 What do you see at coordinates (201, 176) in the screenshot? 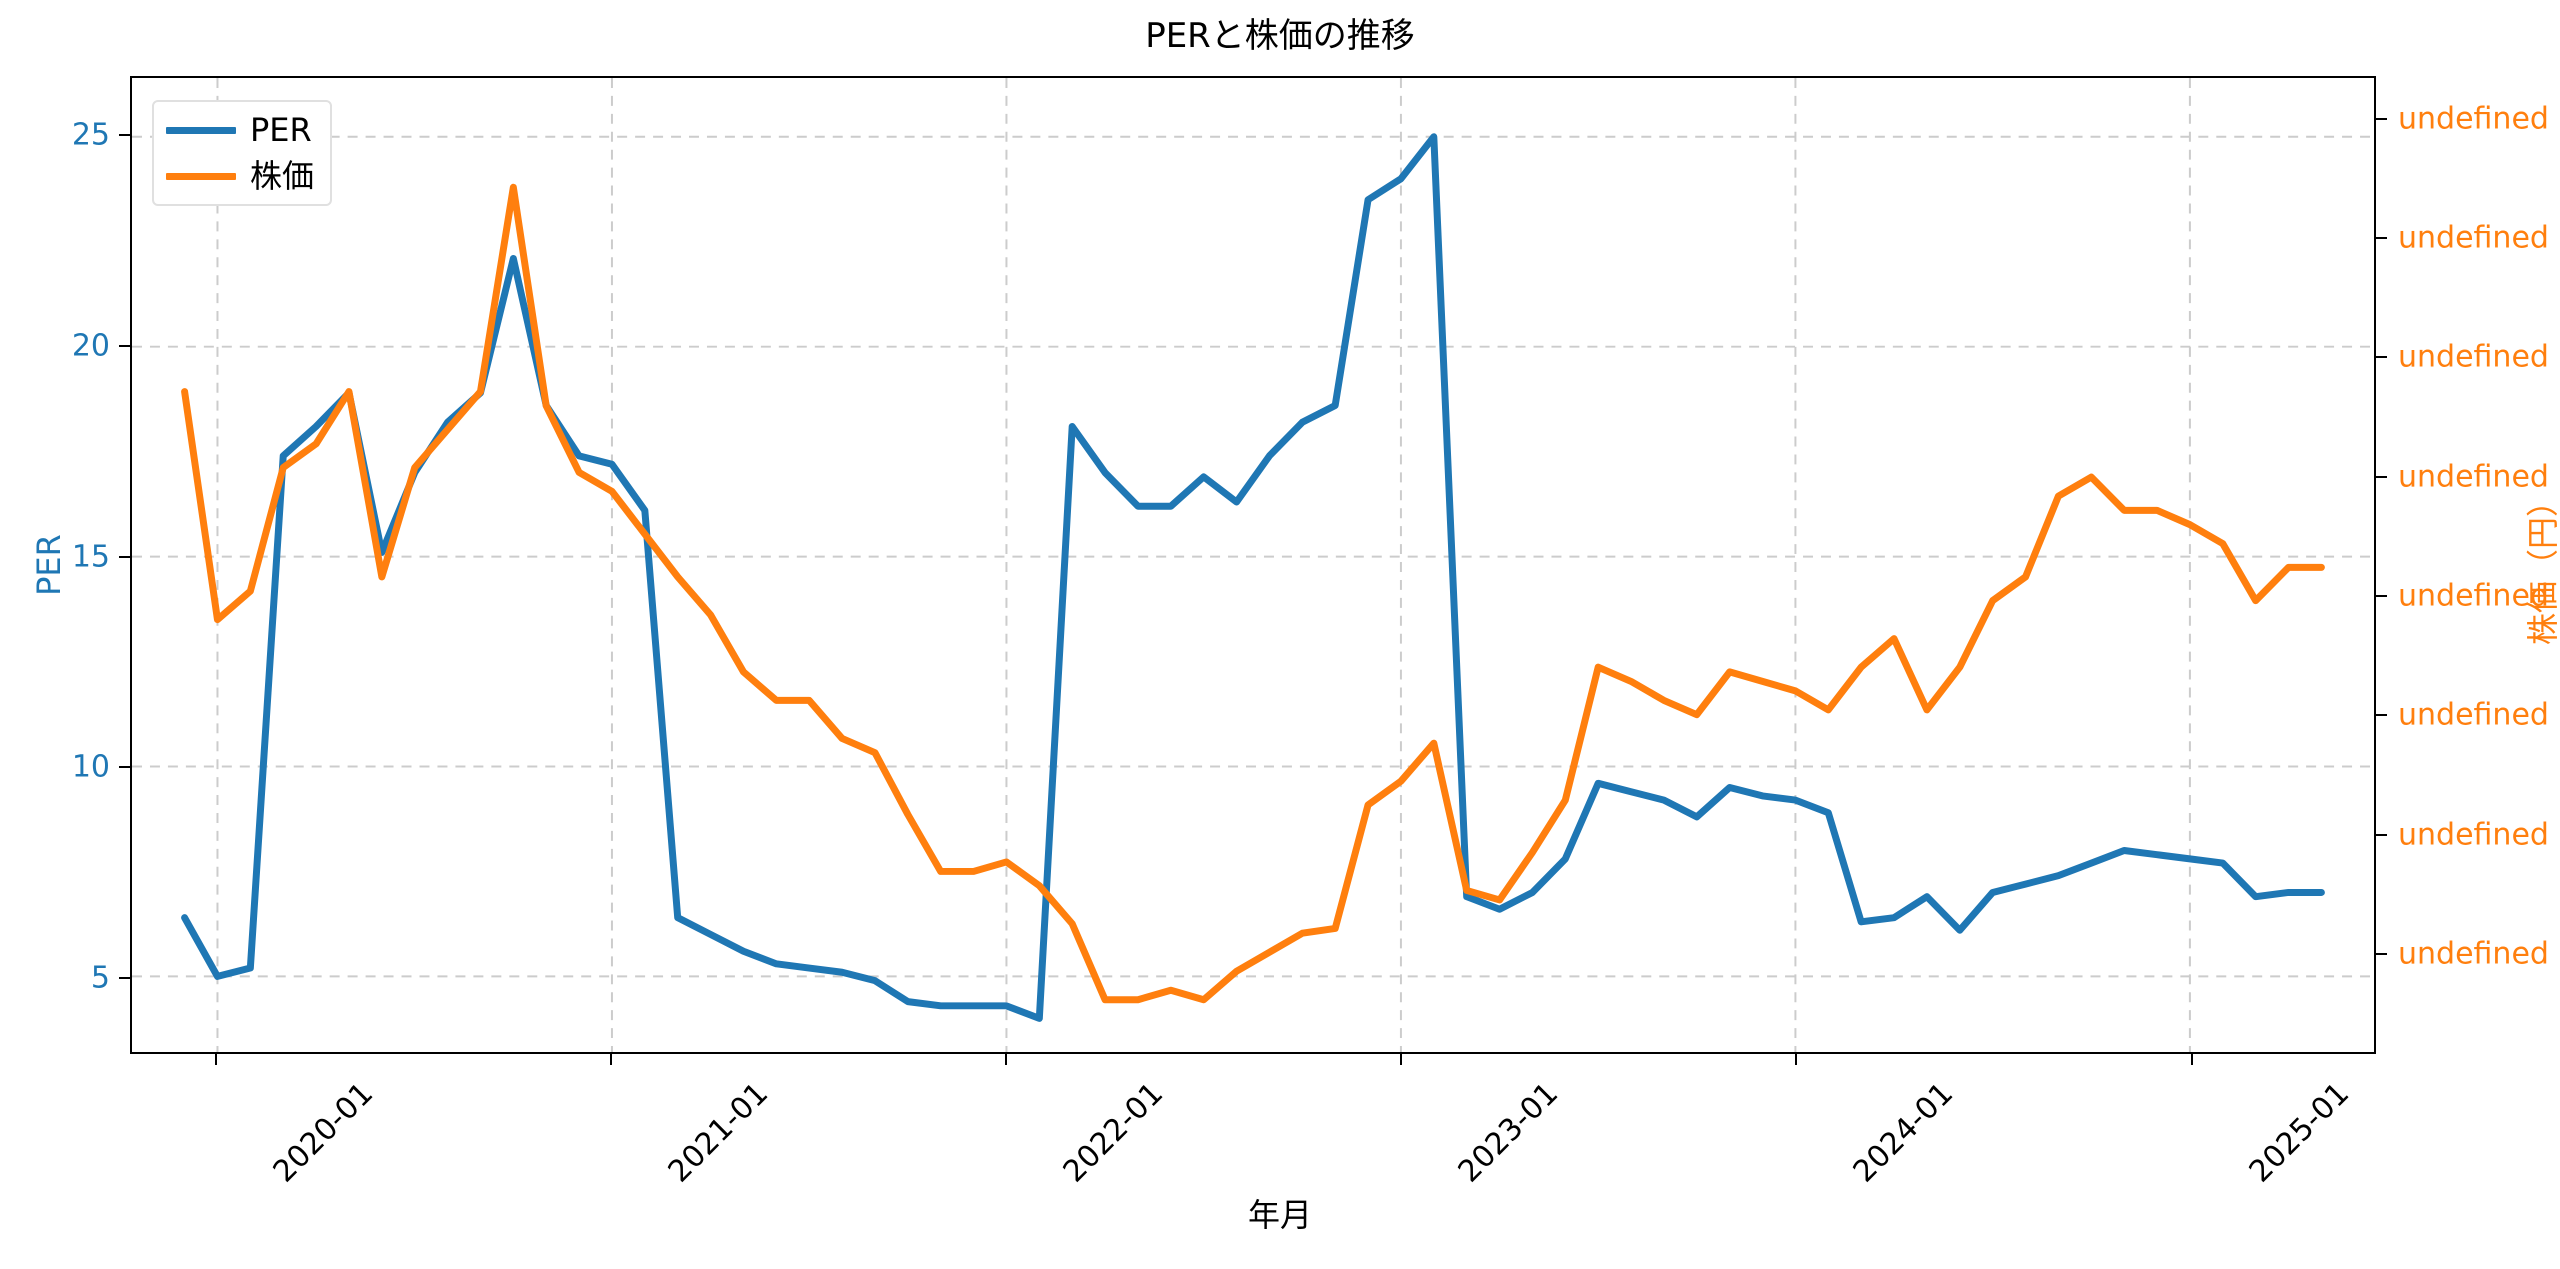
I see `legend-swatch-kabuka` at bounding box center [201, 176].